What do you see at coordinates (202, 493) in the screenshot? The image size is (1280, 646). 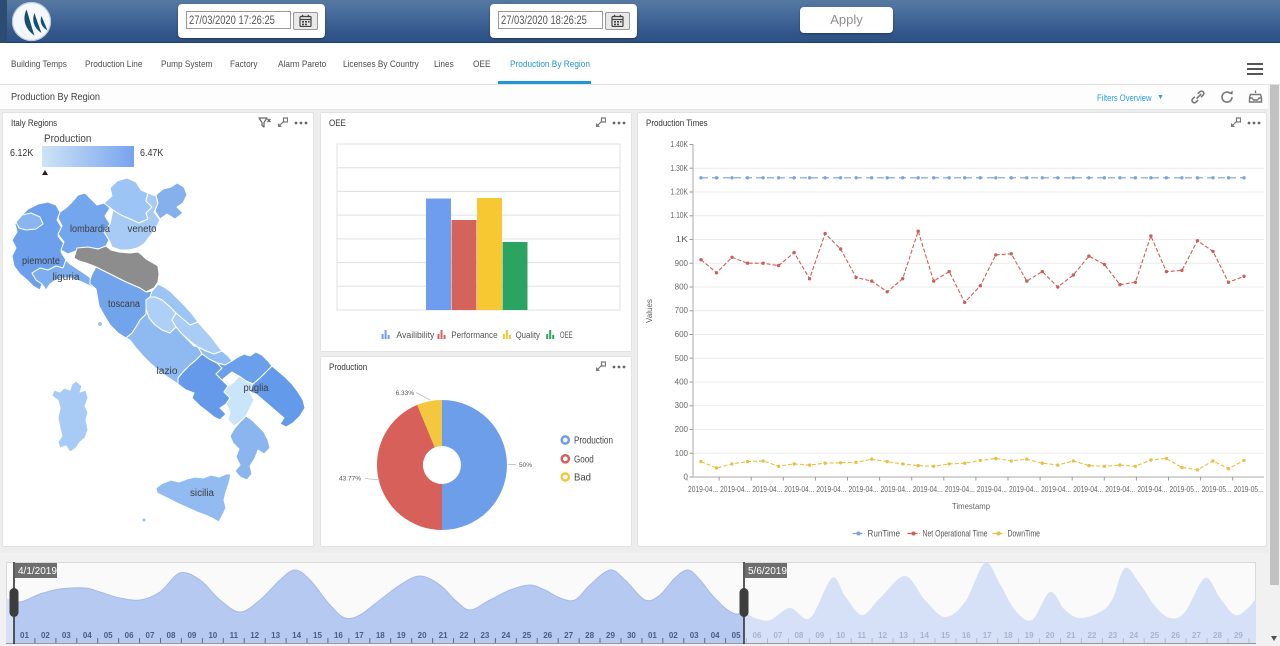 I see `svg-text: sicilia` at bounding box center [202, 493].